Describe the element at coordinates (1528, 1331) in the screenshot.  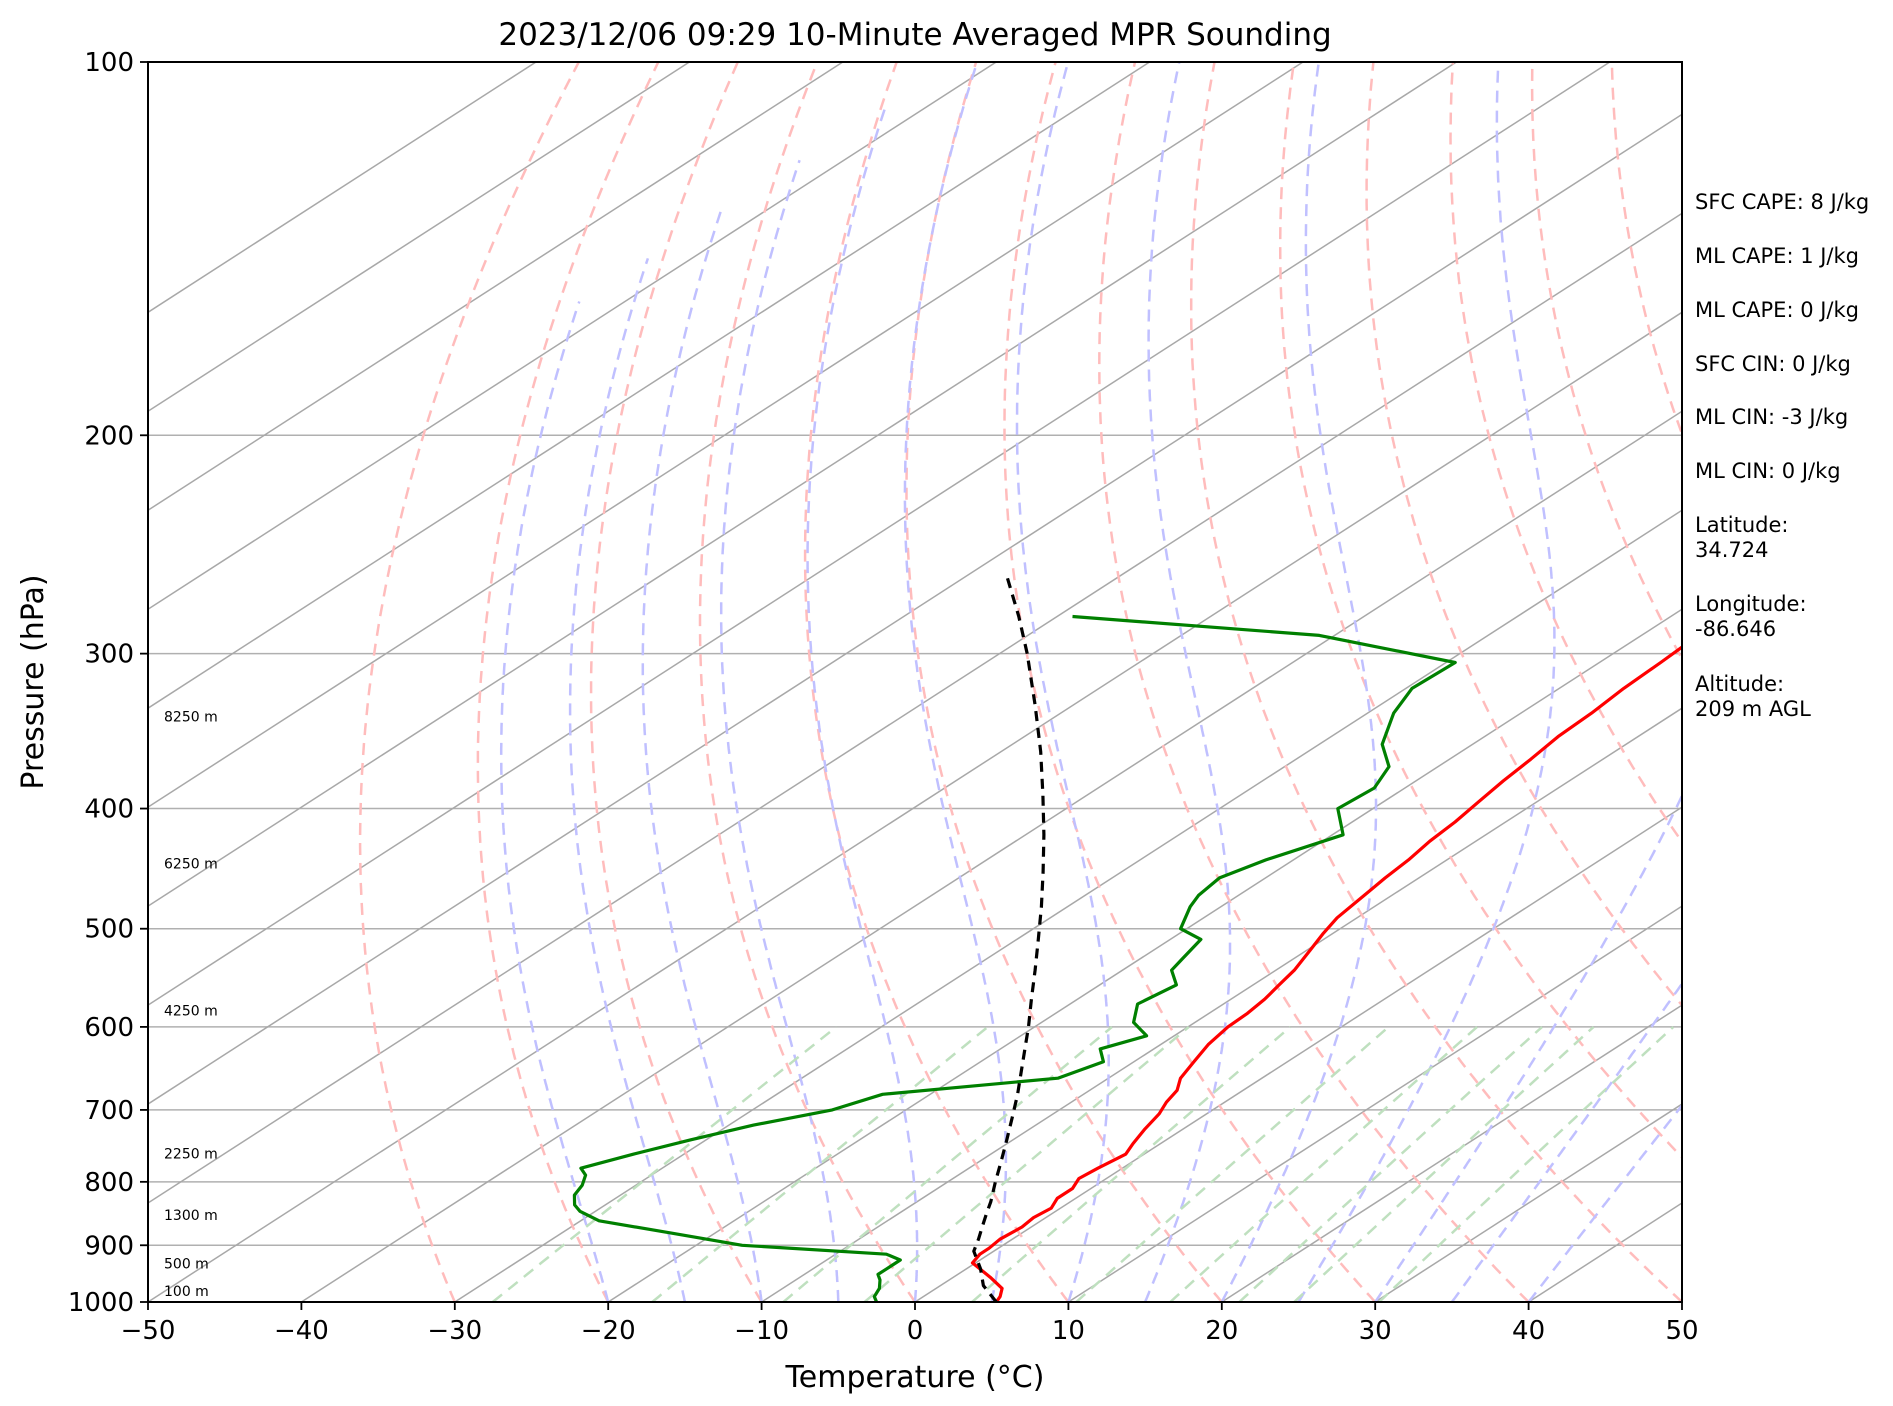
I see `x-tick-label: 40` at that location.